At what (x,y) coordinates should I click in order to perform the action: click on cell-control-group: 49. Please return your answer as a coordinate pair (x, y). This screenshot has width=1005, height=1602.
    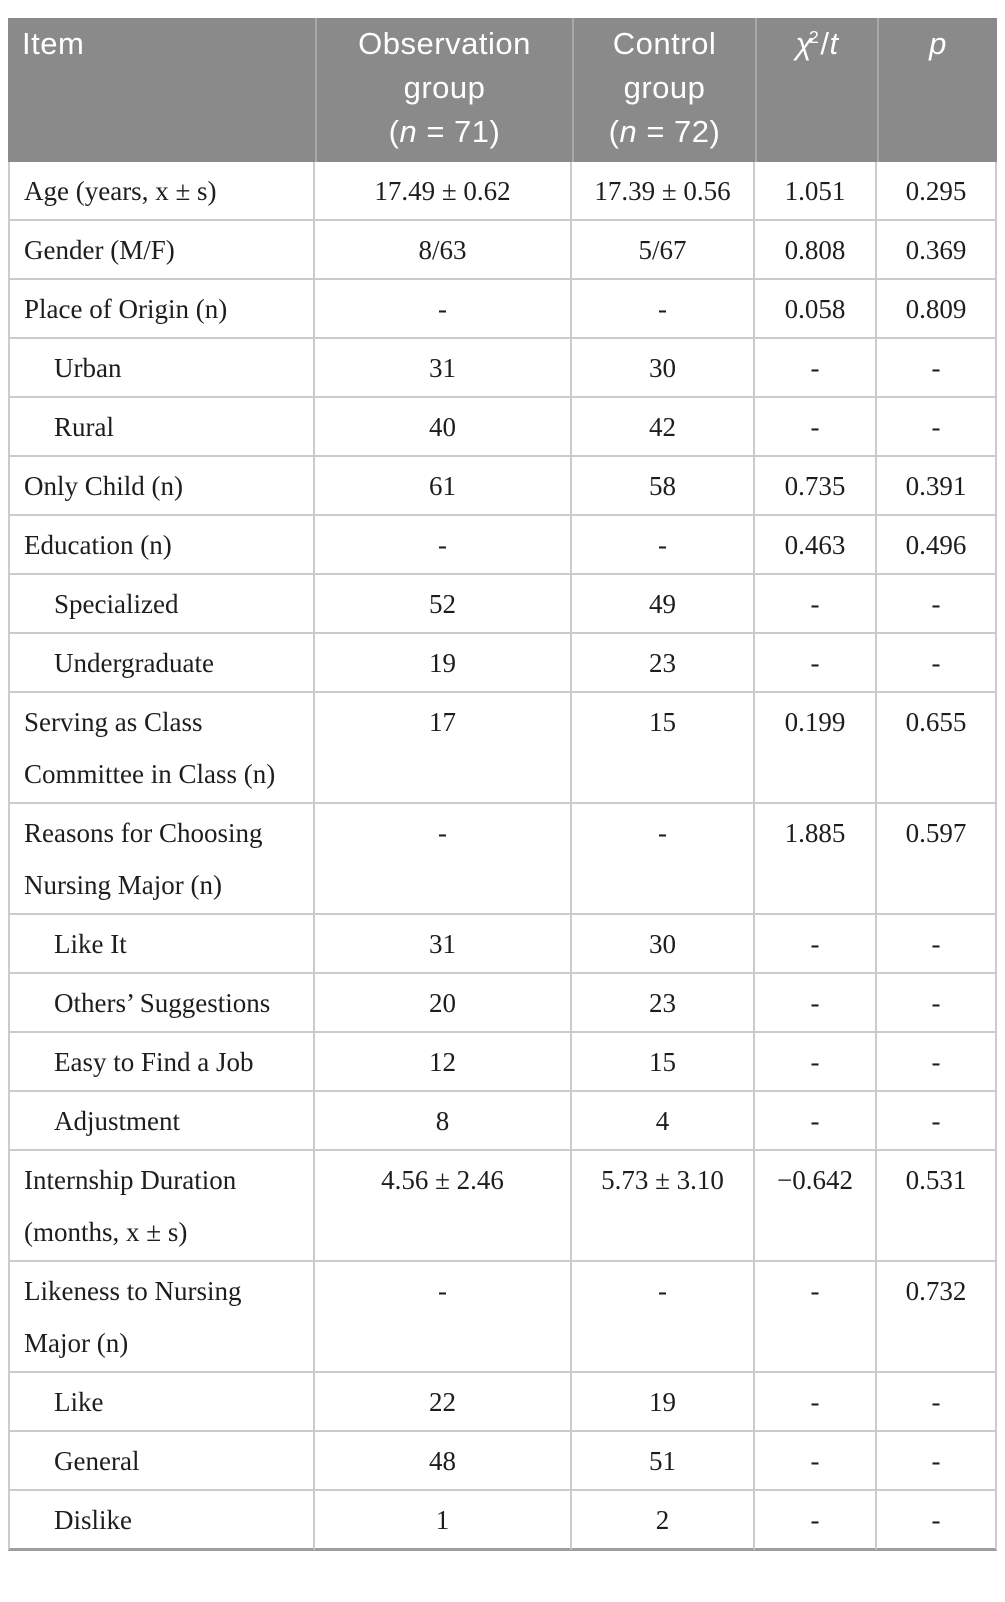
    Looking at the image, I should click on (663, 604).